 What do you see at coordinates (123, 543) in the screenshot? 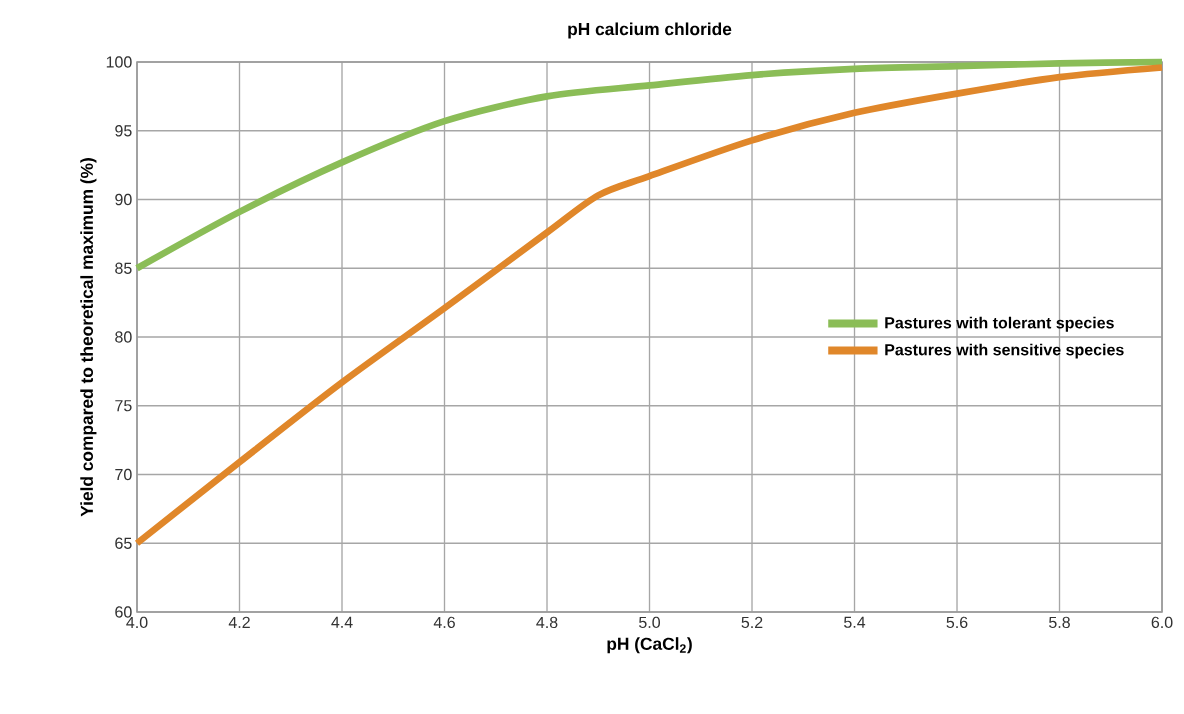
I see `y-tick-label: 65` at bounding box center [123, 543].